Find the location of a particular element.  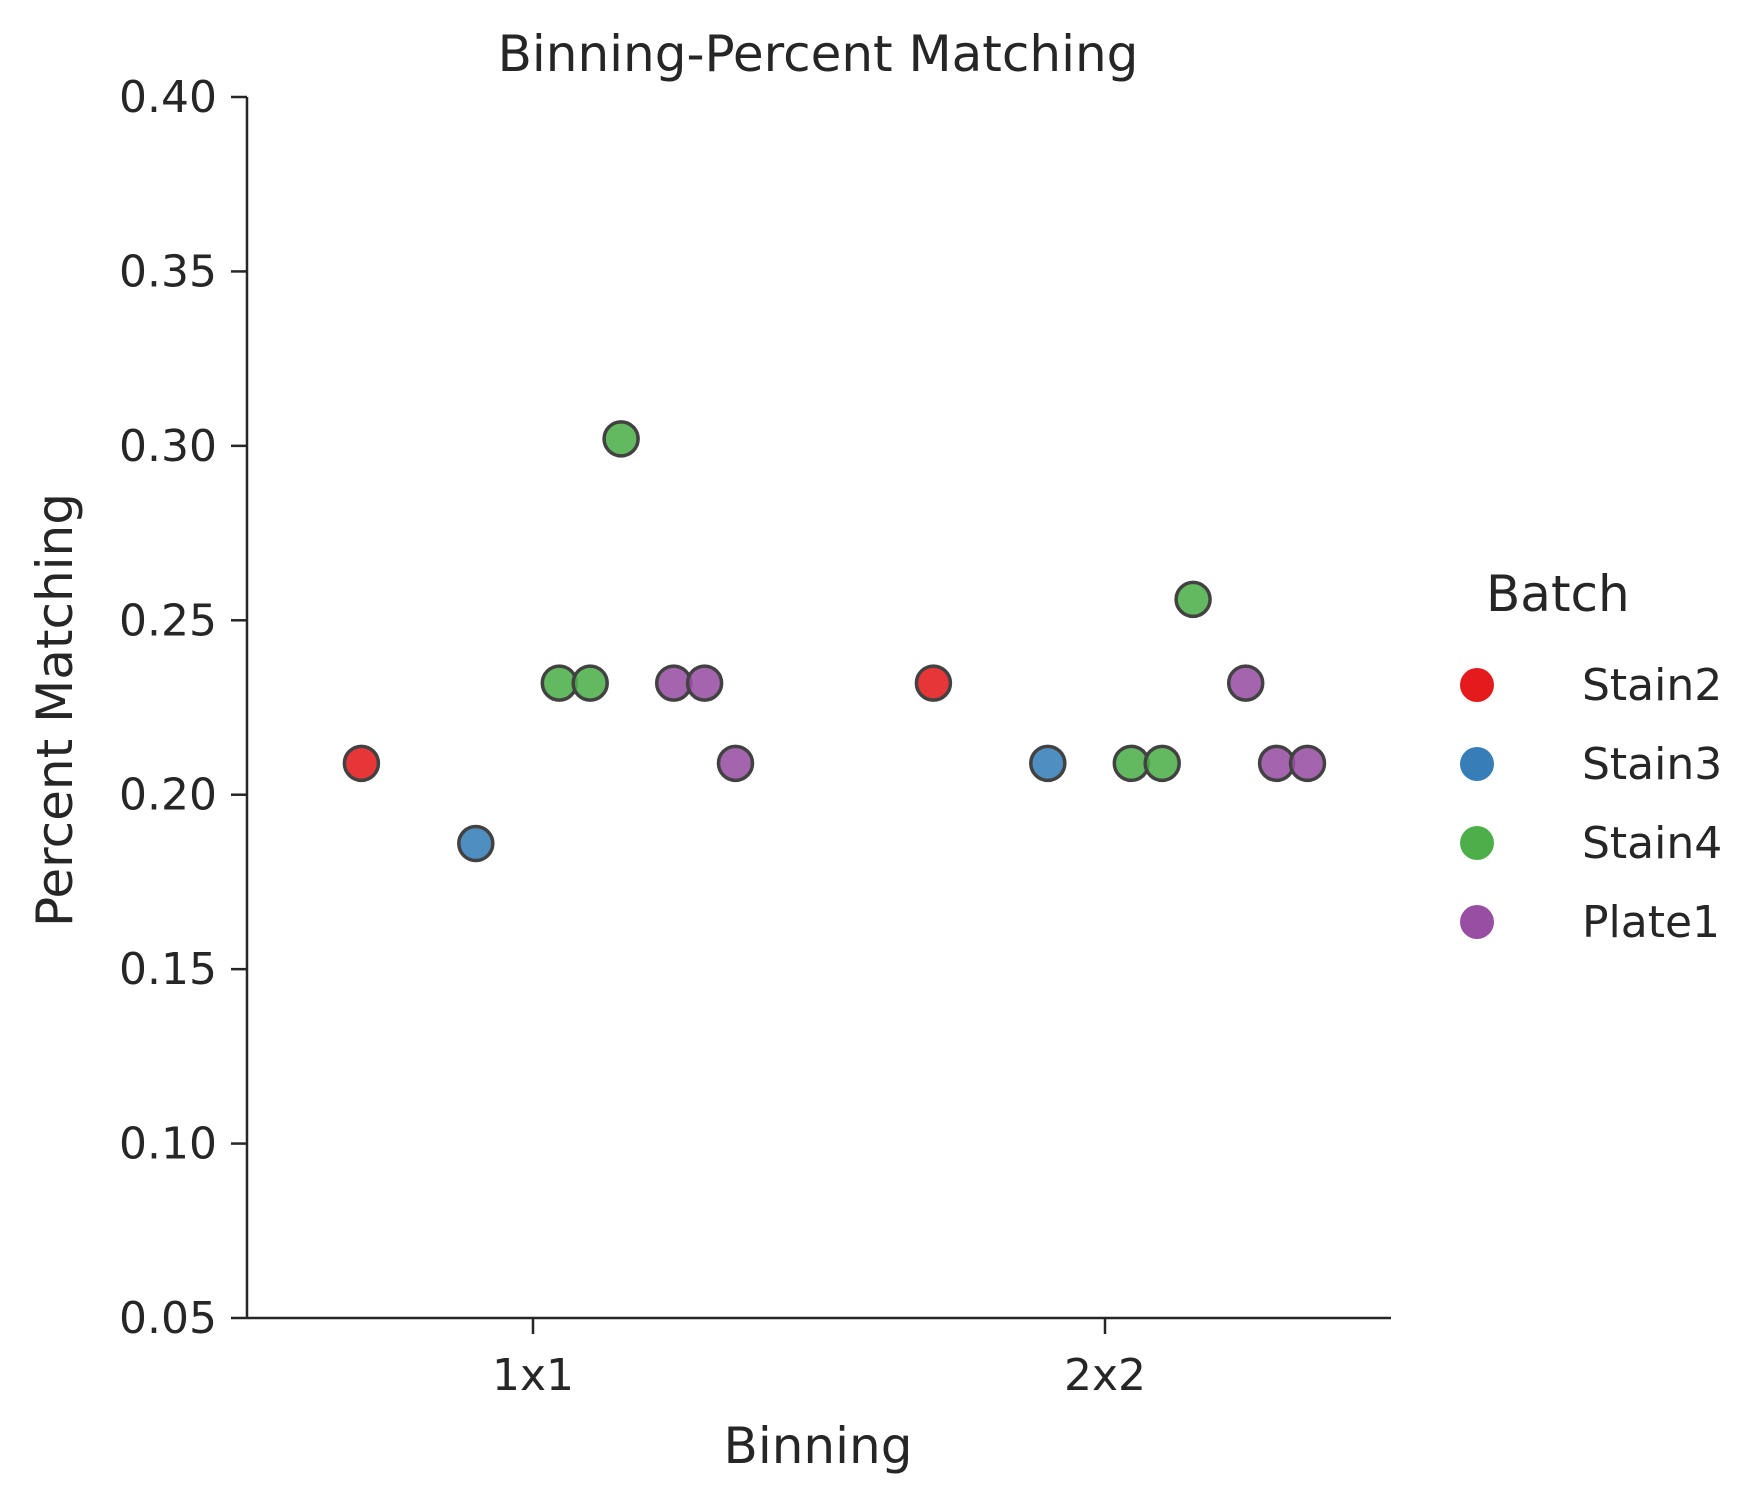

legend: Batch Stain2 Stain3 Stain4 Plate1 is located at coordinates (1591, 756).